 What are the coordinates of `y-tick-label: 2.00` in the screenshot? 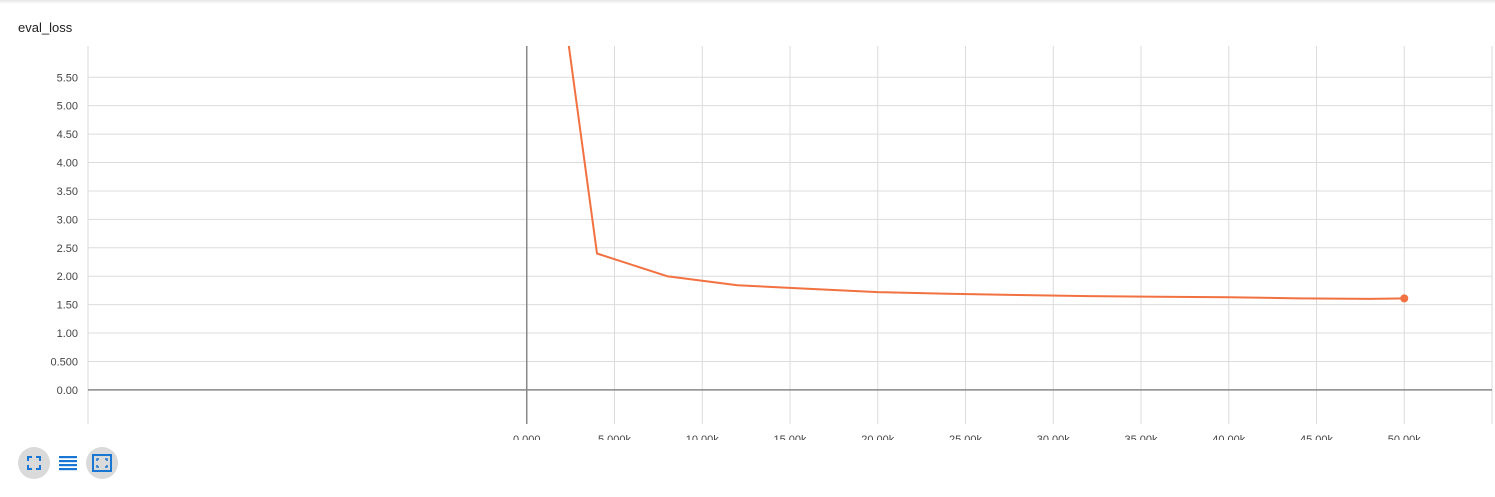 It's located at (67, 277).